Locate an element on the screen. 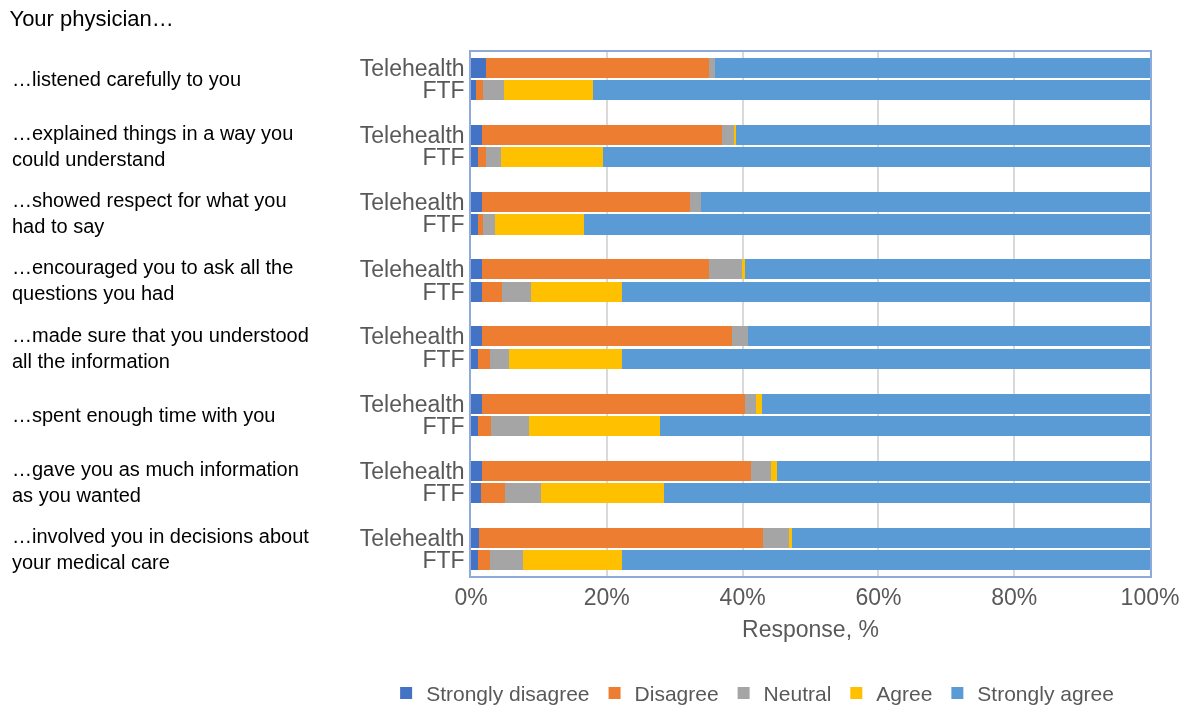 Image resolution: width=1186 pixels, height=726 pixels. text: …involved you in decisions about your medical care is located at coordinates (161, 549).